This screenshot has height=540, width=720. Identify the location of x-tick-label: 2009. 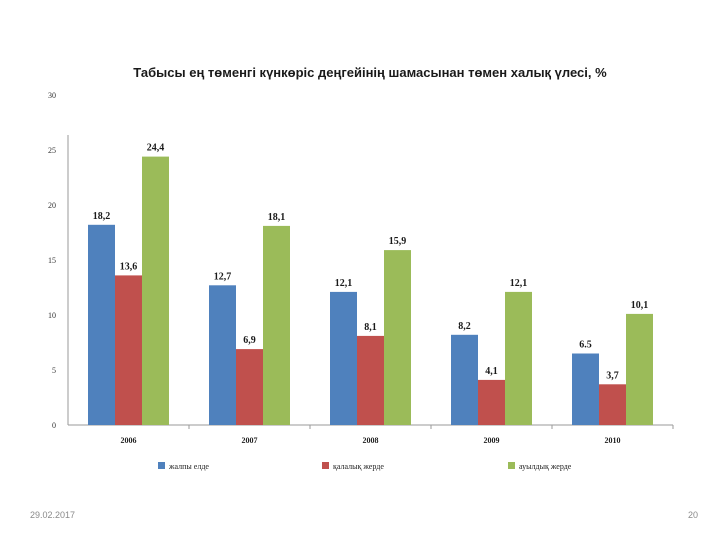
(492, 440).